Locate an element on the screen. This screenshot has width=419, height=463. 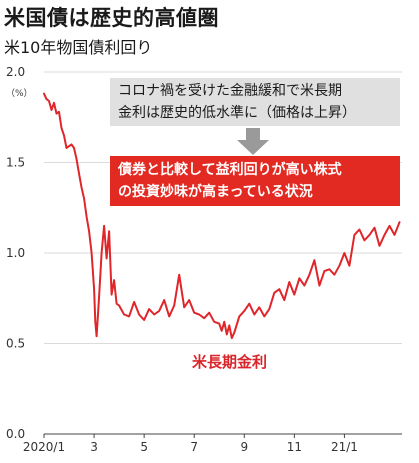
y-tick-label: 0.0 is located at coordinates (15, 434).